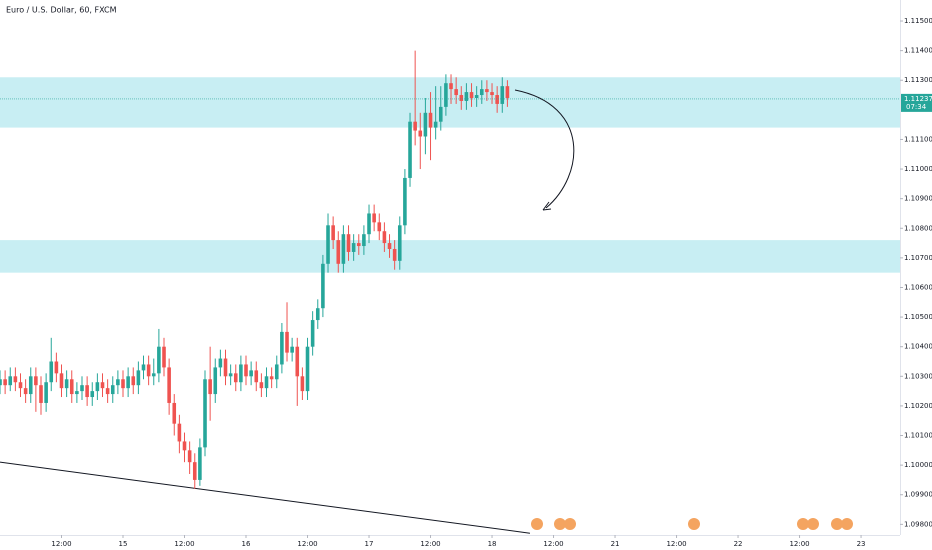  Describe the element at coordinates (492, 544) in the screenshot. I see `x-tick-label: 18` at that location.